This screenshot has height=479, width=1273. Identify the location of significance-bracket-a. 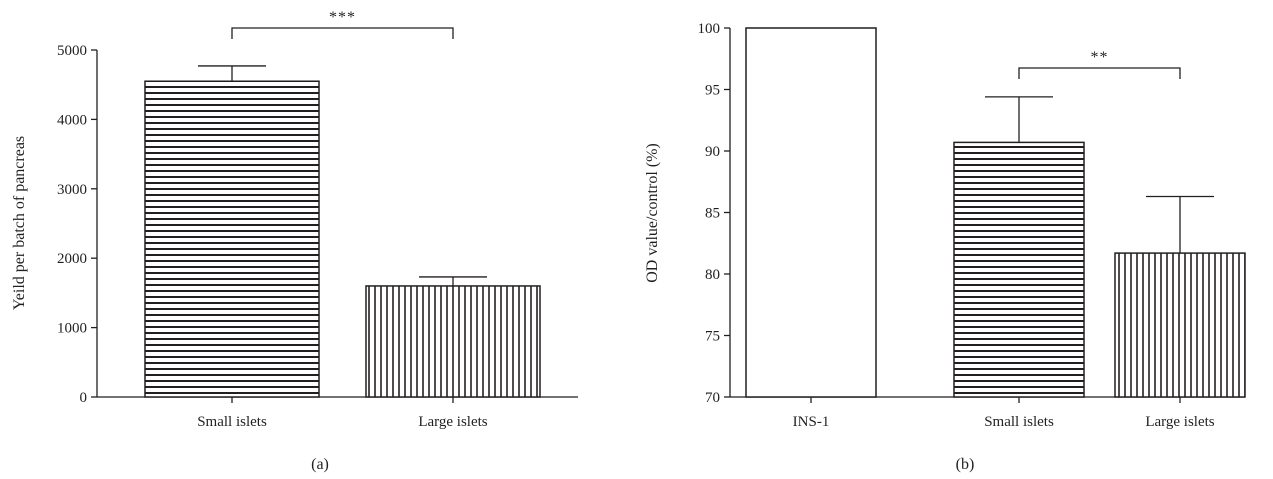
(342, 33).